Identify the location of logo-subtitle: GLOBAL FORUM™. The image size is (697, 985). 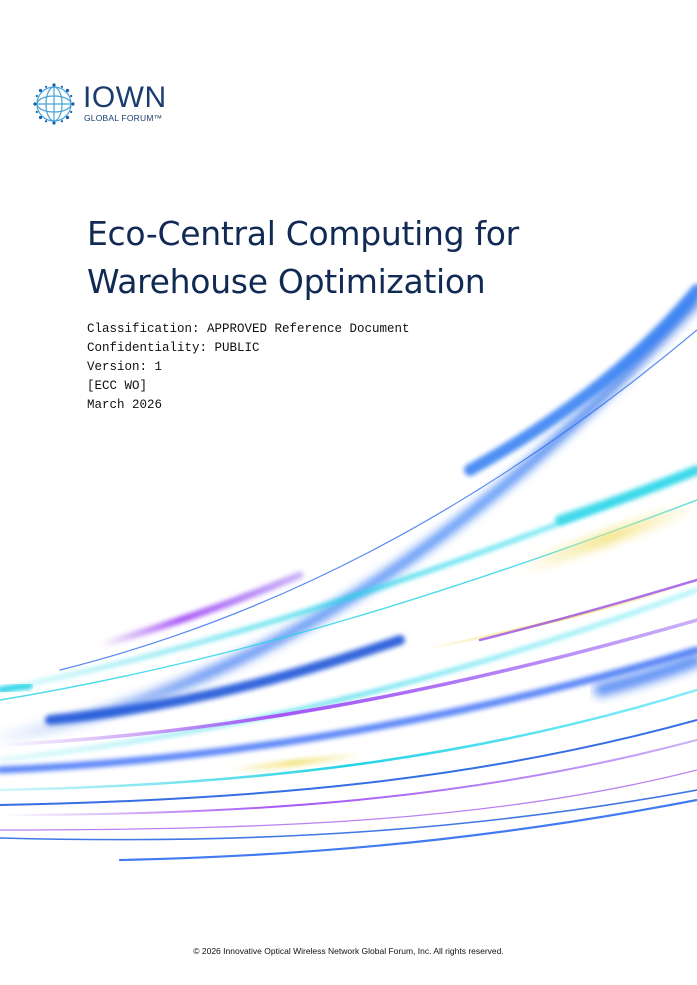
(123, 118).